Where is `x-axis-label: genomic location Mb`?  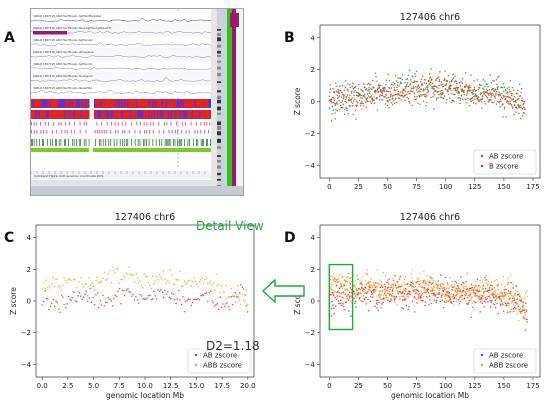 x-axis-label: genomic location Mb is located at coordinates (145, 395).